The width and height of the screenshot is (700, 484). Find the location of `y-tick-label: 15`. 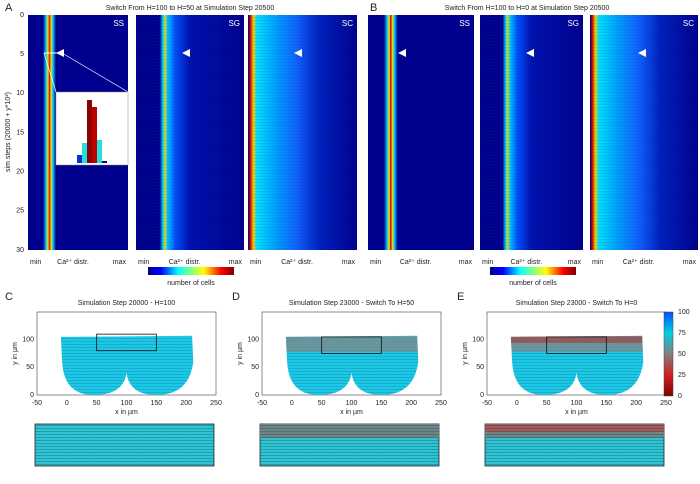

y-tick-label: 15 is located at coordinates (20, 132).